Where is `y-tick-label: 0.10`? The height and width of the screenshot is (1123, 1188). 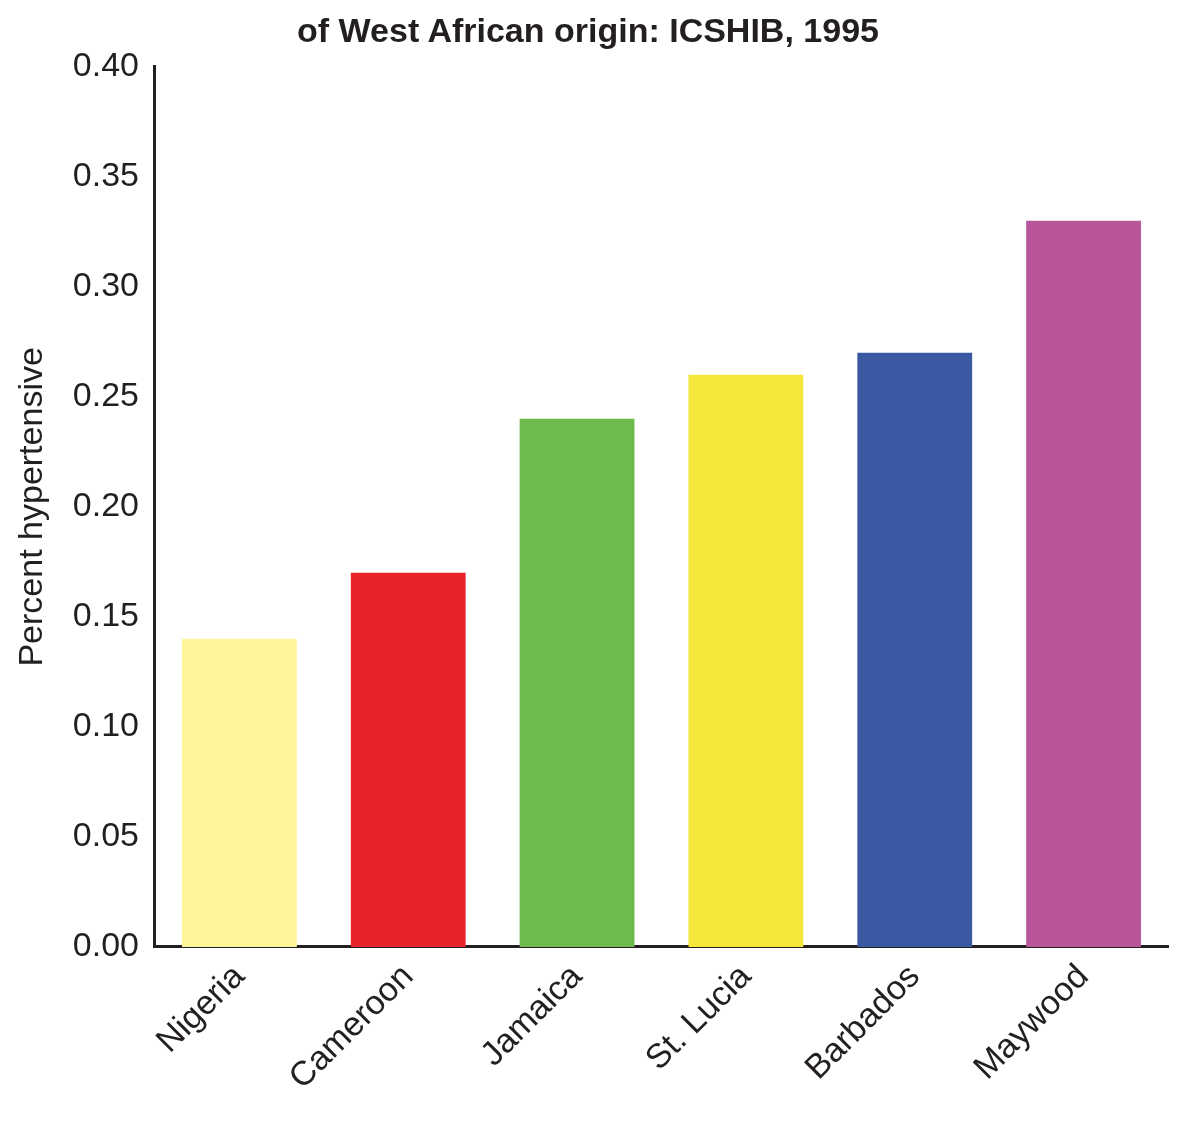 y-tick-label: 0.10 is located at coordinates (105, 724).